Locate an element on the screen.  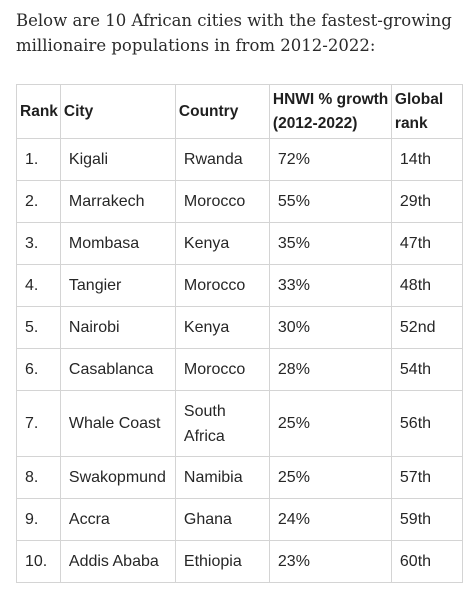
cell-rank: 3. is located at coordinates (38, 243).